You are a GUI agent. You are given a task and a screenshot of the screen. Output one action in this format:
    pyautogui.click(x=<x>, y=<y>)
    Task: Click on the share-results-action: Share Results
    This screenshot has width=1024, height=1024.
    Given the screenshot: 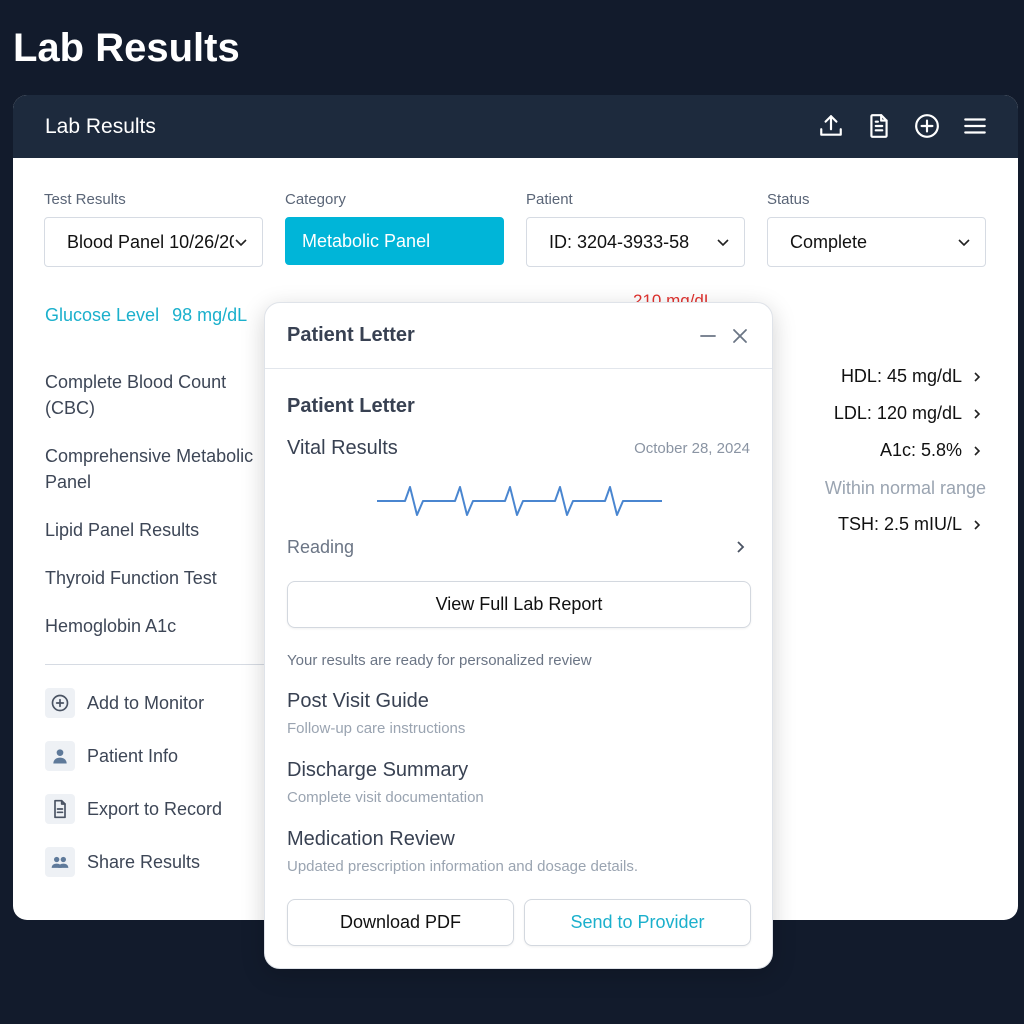 What is the action you would take?
    pyautogui.click(x=122, y=862)
    